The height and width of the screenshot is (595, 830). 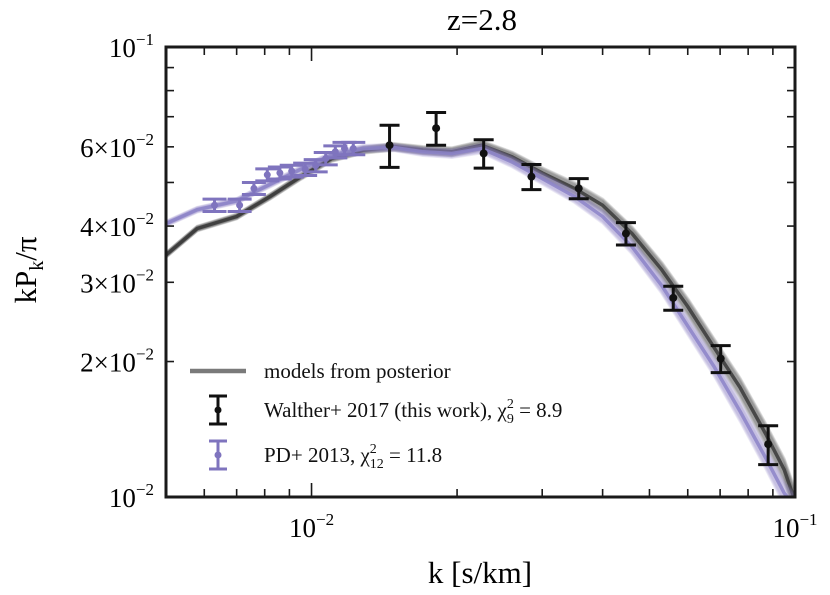 I want to click on x-tick-label: 10⁻², so click(x=311, y=526).